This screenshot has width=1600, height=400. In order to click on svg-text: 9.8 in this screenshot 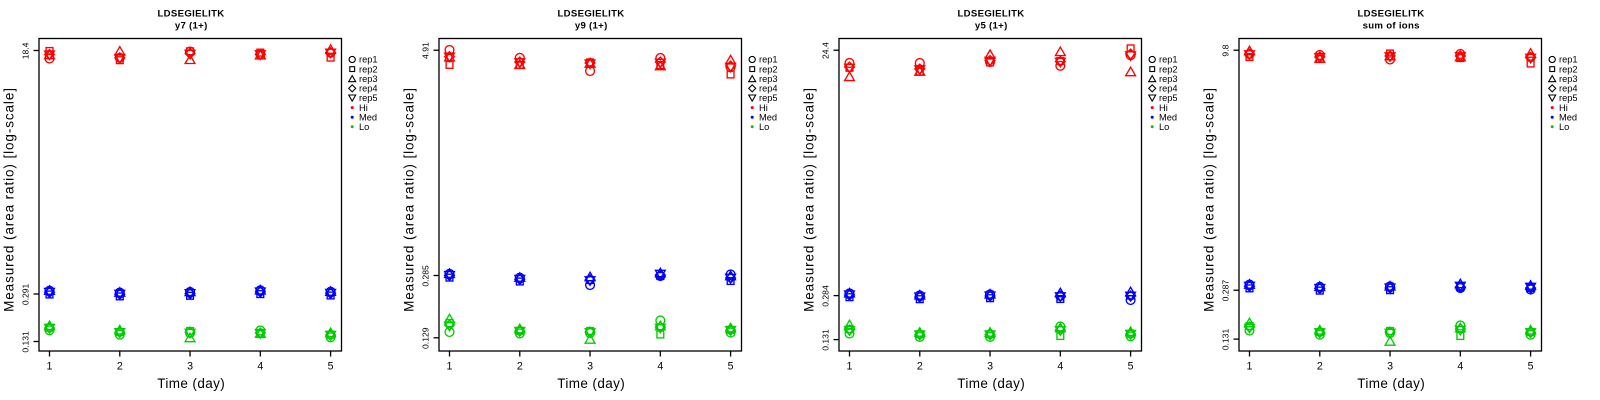, I will do `click(1225, 50)`.